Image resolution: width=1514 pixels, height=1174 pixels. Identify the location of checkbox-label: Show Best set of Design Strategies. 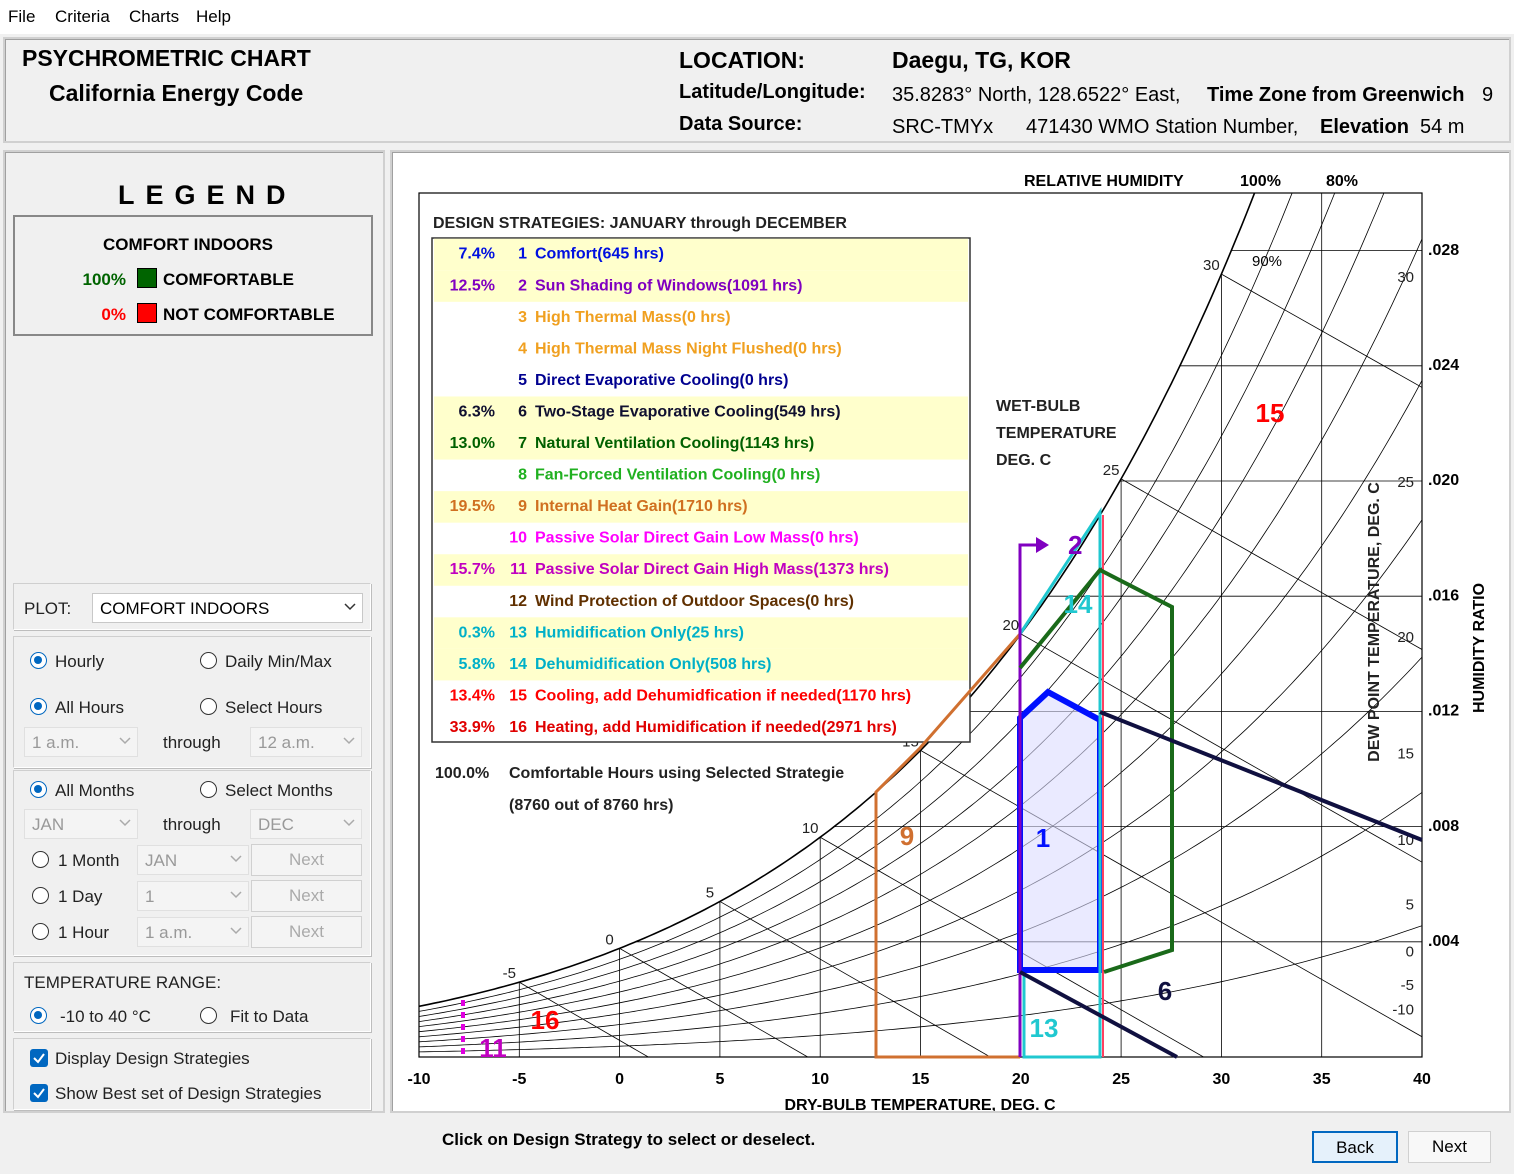
(188, 1093).